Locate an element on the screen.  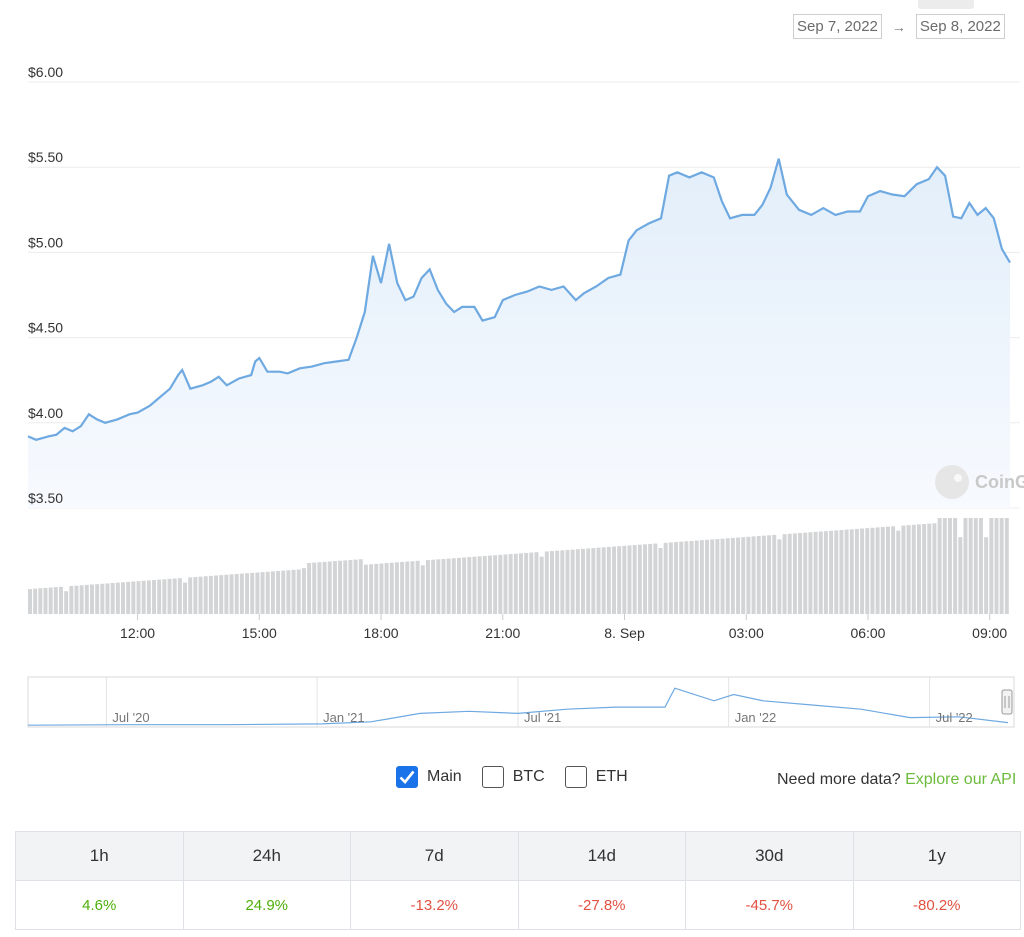
main-checkbox: Main is located at coordinates (429, 777).